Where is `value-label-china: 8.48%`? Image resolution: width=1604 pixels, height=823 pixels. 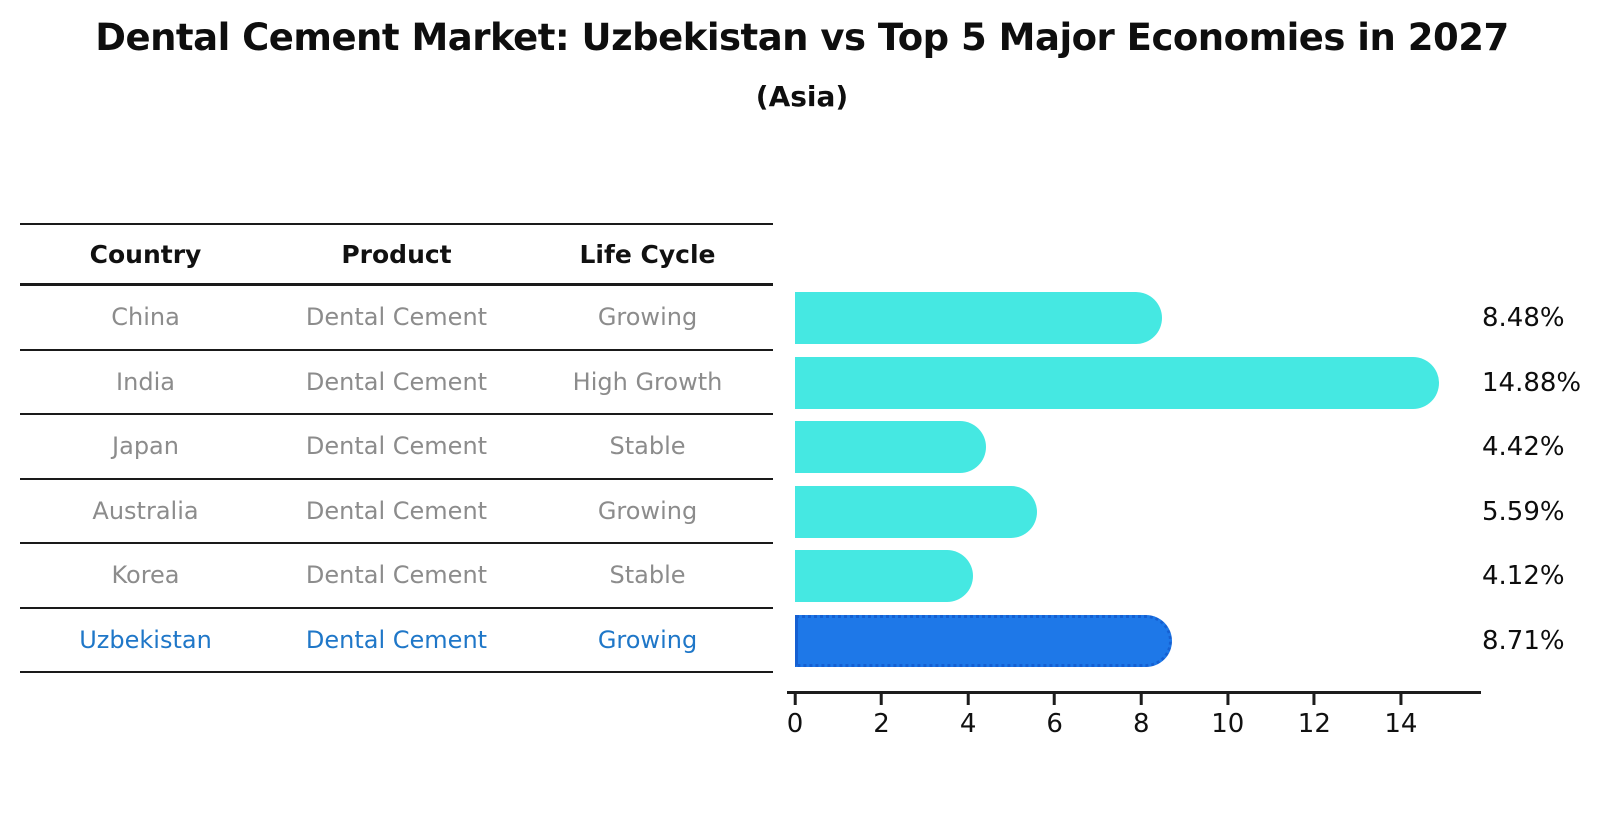
value-label-china: 8.48% is located at coordinates (1523, 318).